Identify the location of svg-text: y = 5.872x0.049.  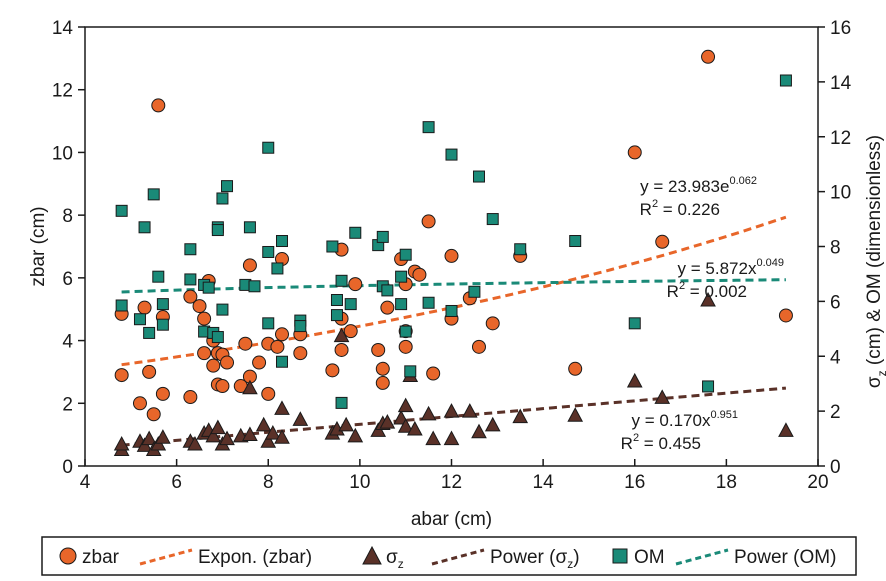
(731, 267).